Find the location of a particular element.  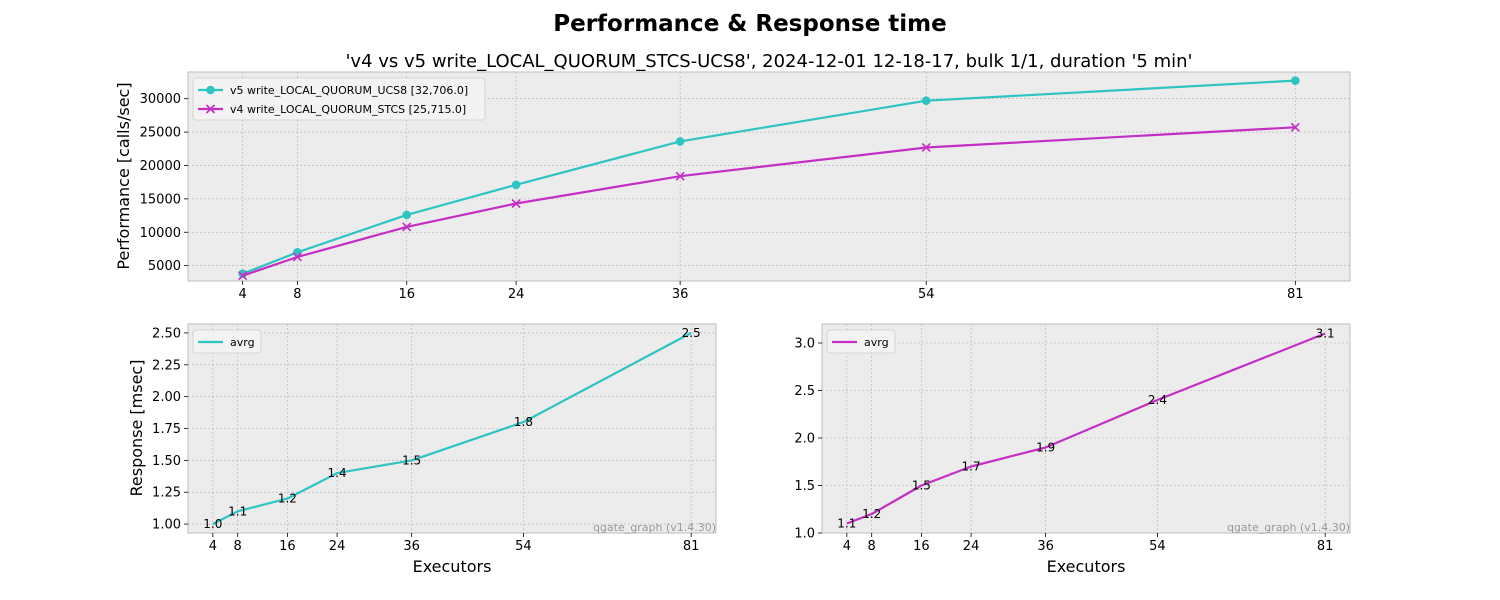

axes-frame is located at coordinates (1086, 428).